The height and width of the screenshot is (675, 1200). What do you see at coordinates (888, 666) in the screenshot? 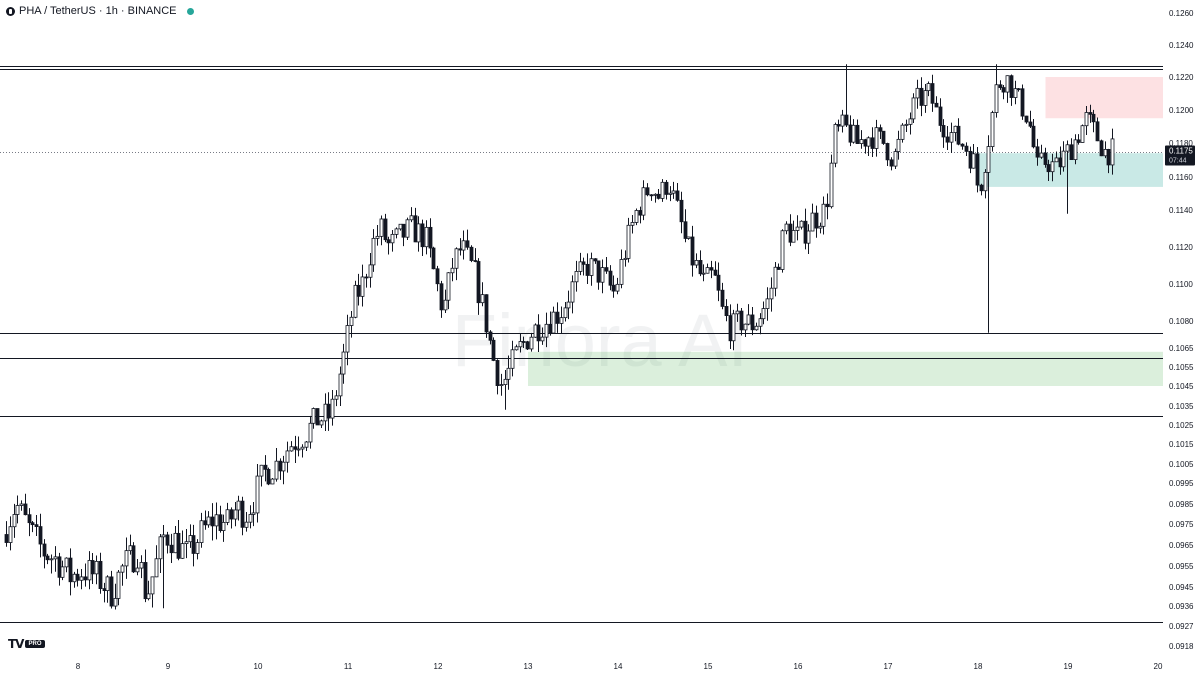
I see `x-tick-label: 17` at bounding box center [888, 666].